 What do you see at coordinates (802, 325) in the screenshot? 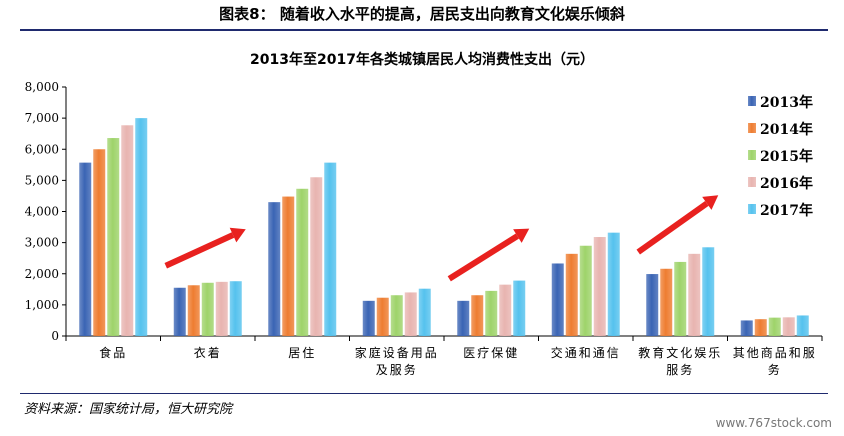
I see `bar-2017年-其他商品和服务` at bounding box center [802, 325].